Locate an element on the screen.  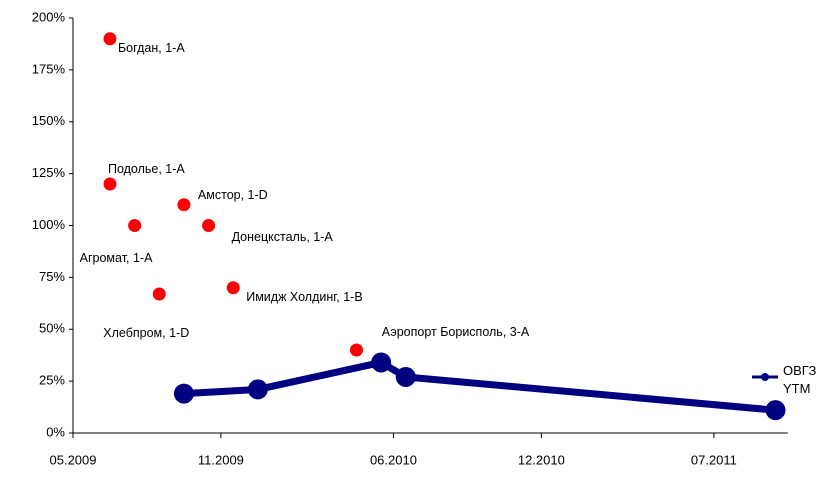
y-tick-label: 125% is located at coordinates (49, 172).